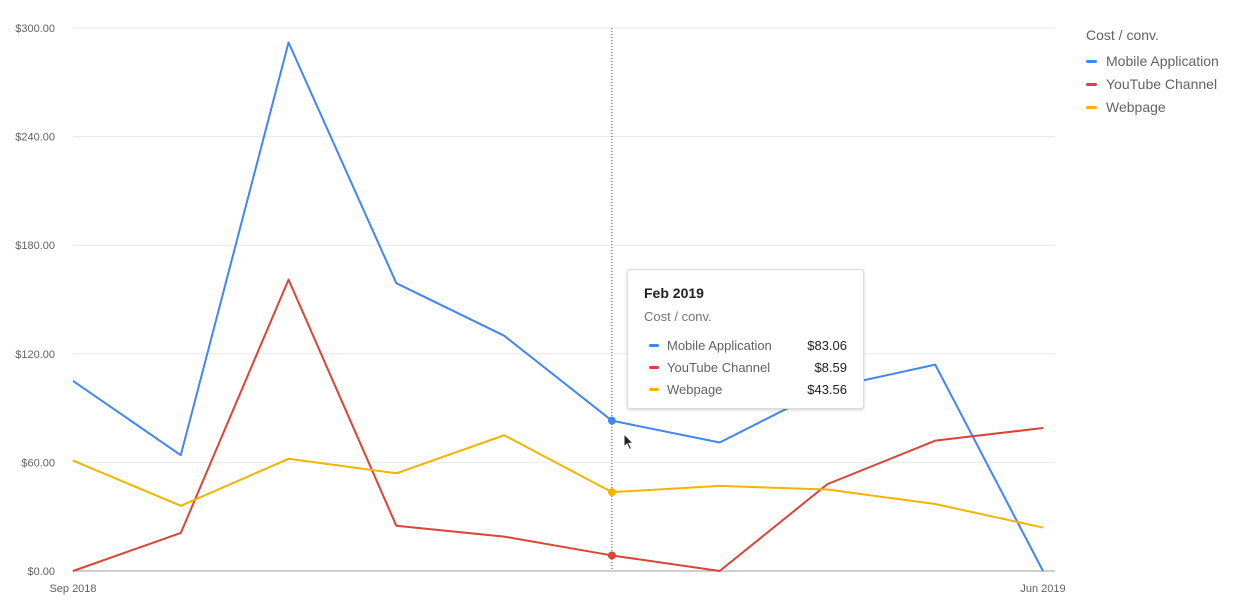 The image size is (1234, 608). Describe the element at coordinates (35, 300) in the screenshot. I see `y-axis-ticks: $0.00 $60.00 $120.00 $180.00 $240.00 $300.00` at that location.